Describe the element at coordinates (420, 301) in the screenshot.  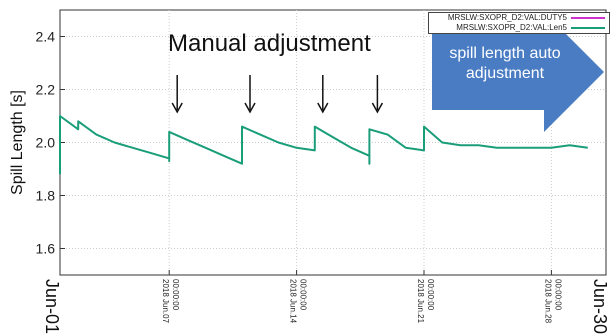
I see `x-tick-label: 2018 Jun.21` at that location.